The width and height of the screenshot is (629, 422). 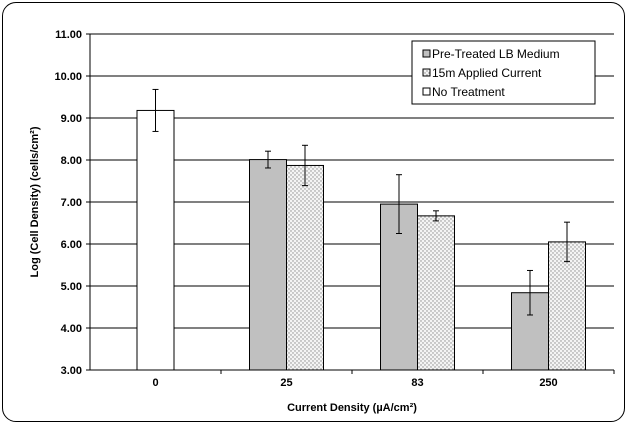 I want to click on y-tick-label: 4.00, so click(x=71, y=329).